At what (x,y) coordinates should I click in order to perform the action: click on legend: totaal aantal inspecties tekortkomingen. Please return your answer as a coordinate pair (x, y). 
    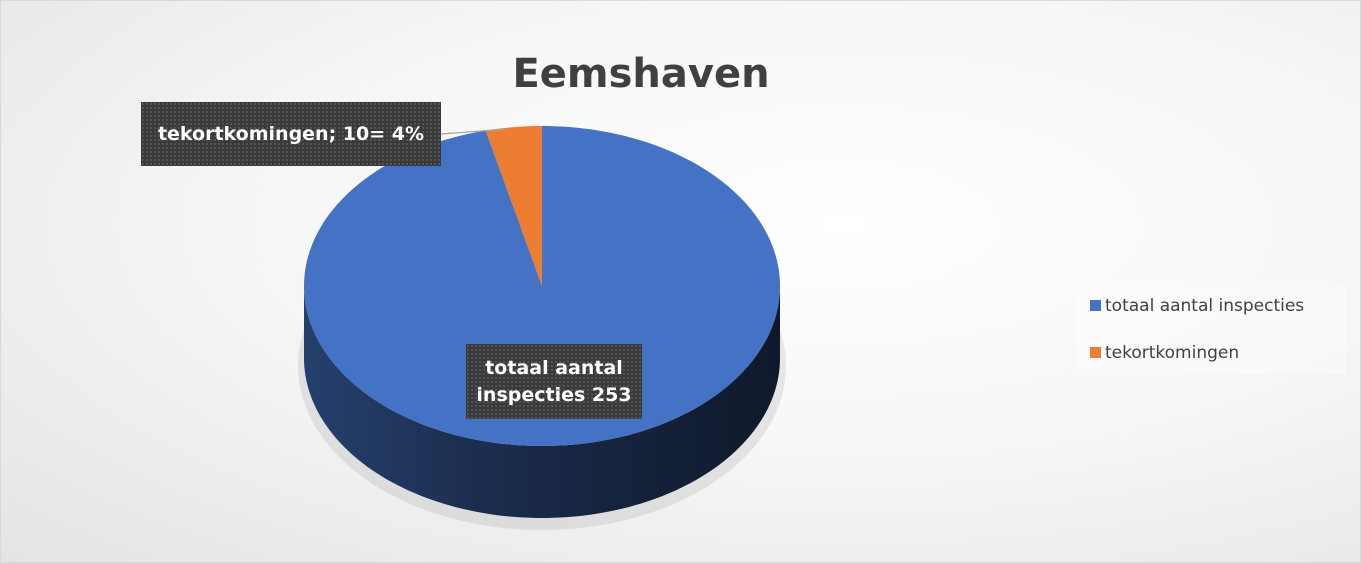
    Looking at the image, I should click on (1211, 330).